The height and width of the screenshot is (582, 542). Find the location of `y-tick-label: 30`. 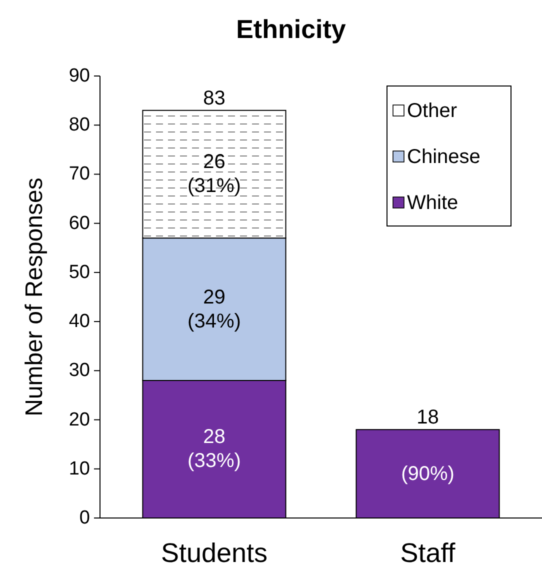

y-tick-label: 30 is located at coordinates (79, 371).